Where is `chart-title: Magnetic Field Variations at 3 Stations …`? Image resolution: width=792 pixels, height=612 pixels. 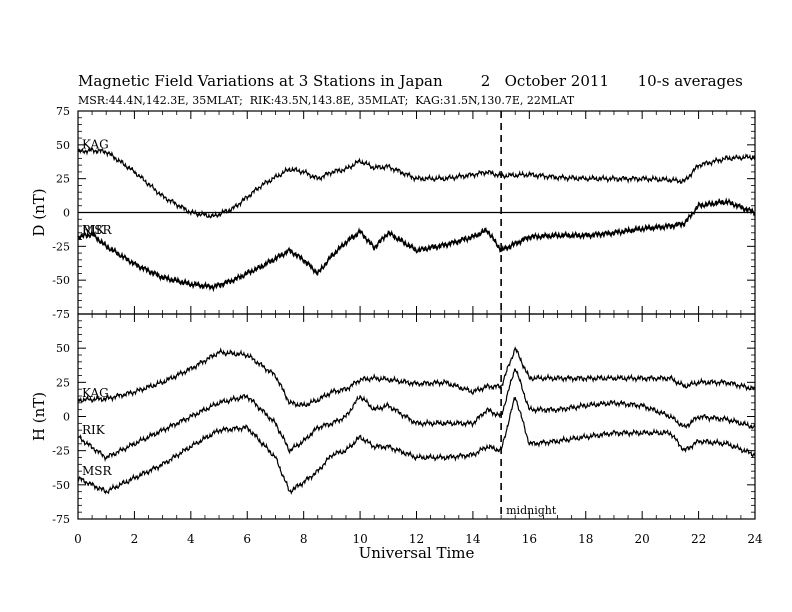
chart-title: Magnetic Field Variations at 3 Stations … is located at coordinates (410, 81).